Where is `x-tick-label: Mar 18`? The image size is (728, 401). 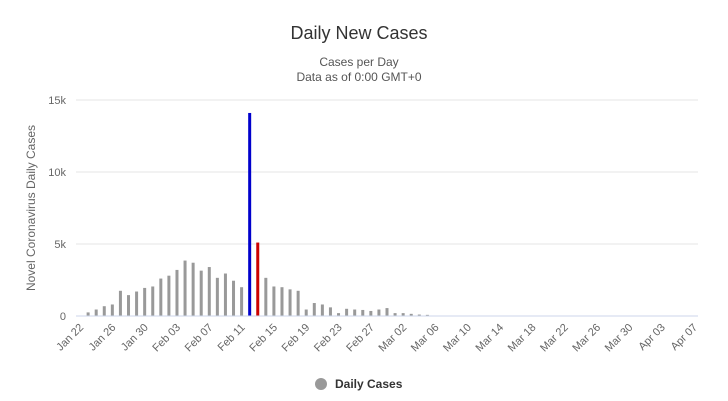
x-tick-label: Mar 18 is located at coordinates (522, 338).